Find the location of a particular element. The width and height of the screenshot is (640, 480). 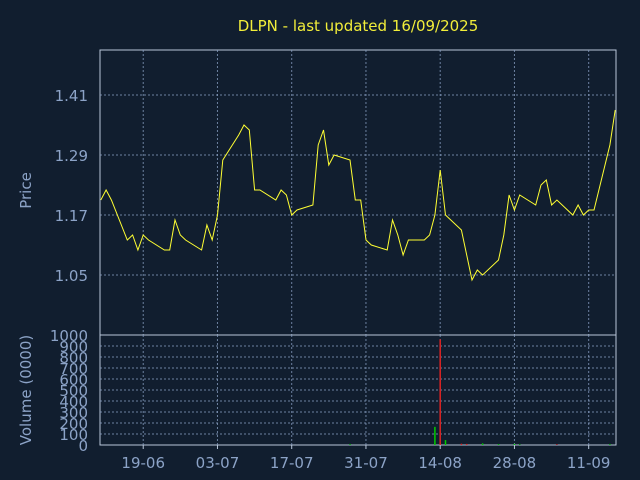

price-tick-label: 1.41 is located at coordinates (71, 96).